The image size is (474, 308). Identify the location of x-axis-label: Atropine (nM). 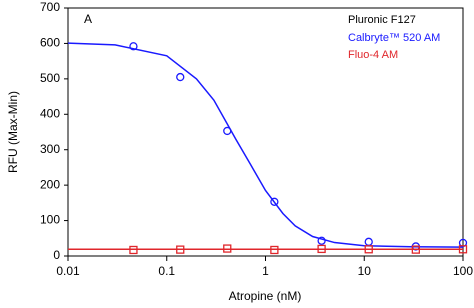
(265, 296).